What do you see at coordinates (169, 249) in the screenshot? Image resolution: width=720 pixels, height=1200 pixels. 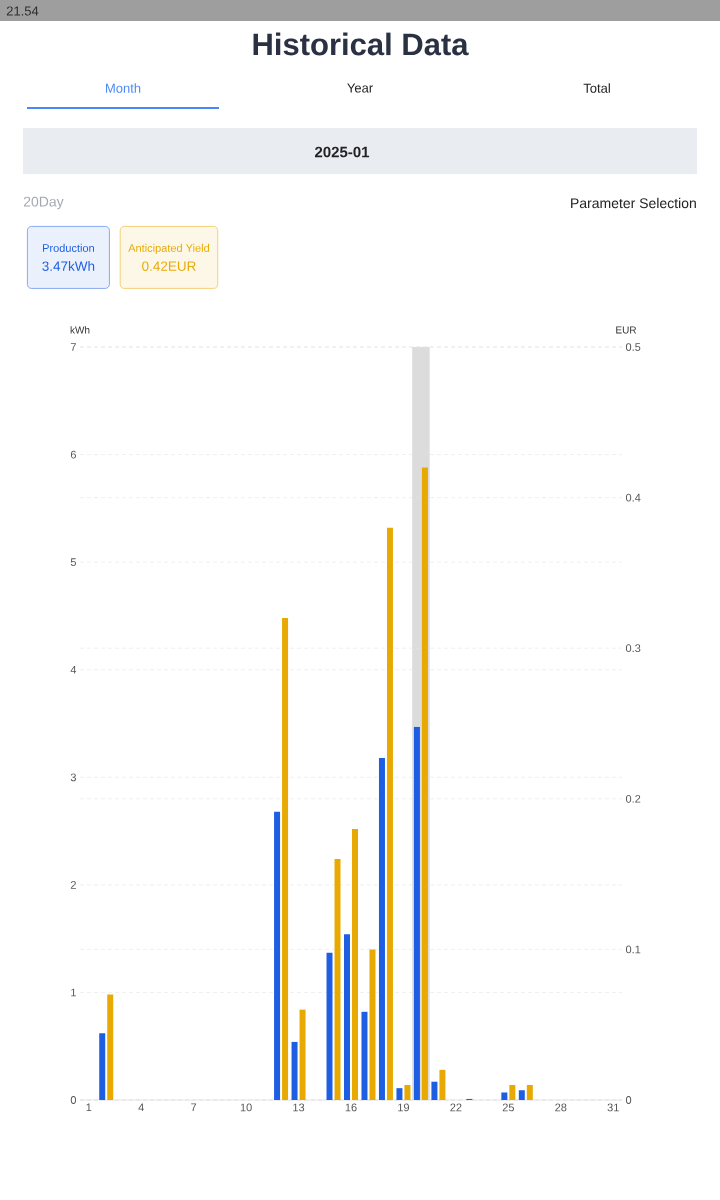 I see `text: Anticipated Yield` at bounding box center [169, 249].